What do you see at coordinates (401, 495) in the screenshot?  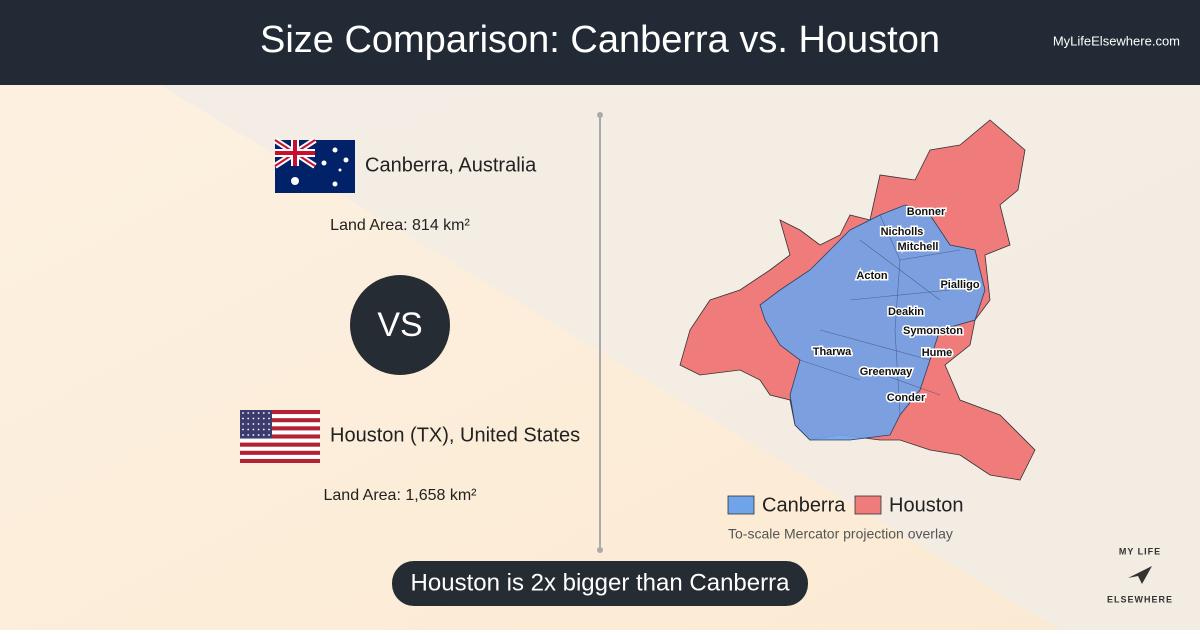 I see `land-area: Land Area: 1,658 km²` at bounding box center [401, 495].